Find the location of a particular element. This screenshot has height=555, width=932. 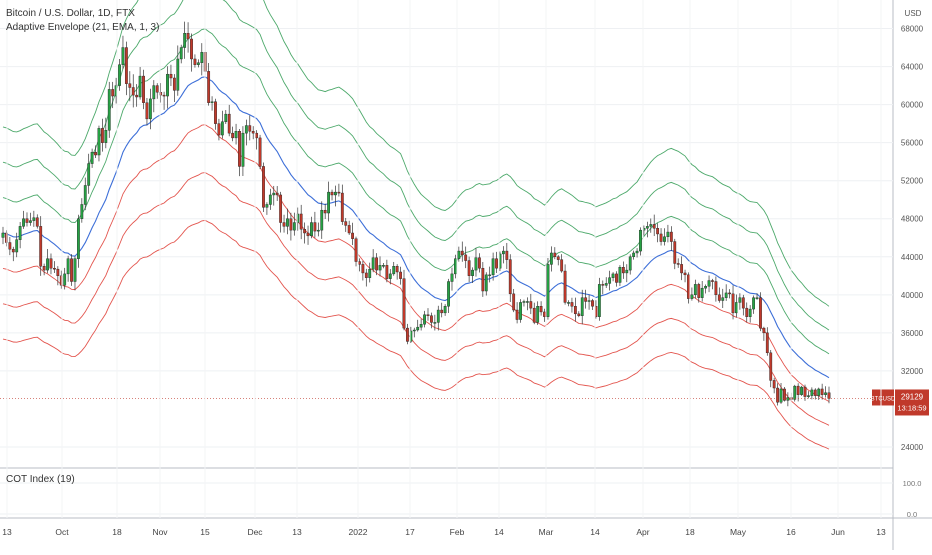

countdown-value: 13:18:59 is located at coordinates (911, 407).